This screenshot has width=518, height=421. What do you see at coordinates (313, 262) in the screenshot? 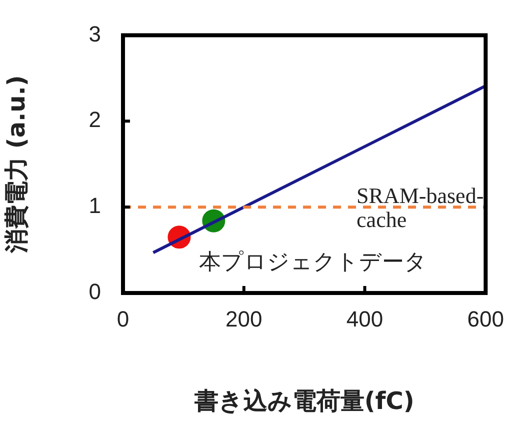
I see `series-label: 本プロジェクトデータ` at bounding box center [313, 262].